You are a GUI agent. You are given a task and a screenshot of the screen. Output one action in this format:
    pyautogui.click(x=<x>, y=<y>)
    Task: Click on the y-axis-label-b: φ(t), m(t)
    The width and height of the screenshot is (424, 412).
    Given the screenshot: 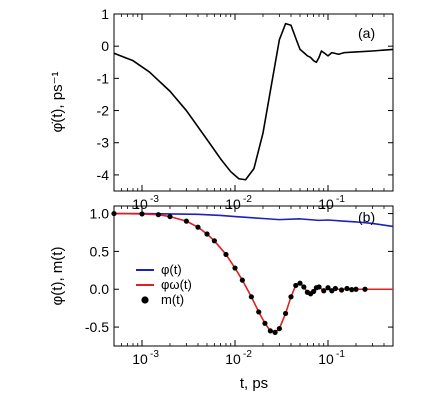 What is the action you would take?
    pyautogui.click(x=57, y=276)
    